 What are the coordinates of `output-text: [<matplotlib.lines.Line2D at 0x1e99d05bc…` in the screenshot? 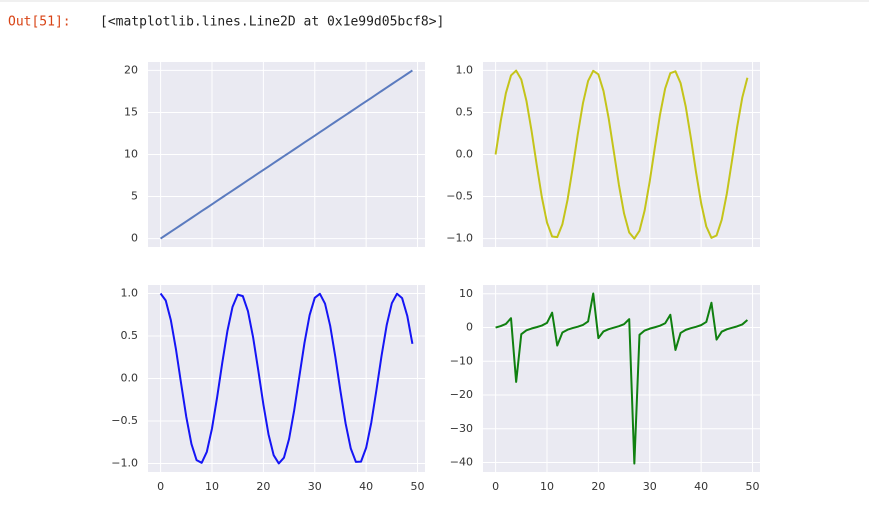 It's located at (272, 22).